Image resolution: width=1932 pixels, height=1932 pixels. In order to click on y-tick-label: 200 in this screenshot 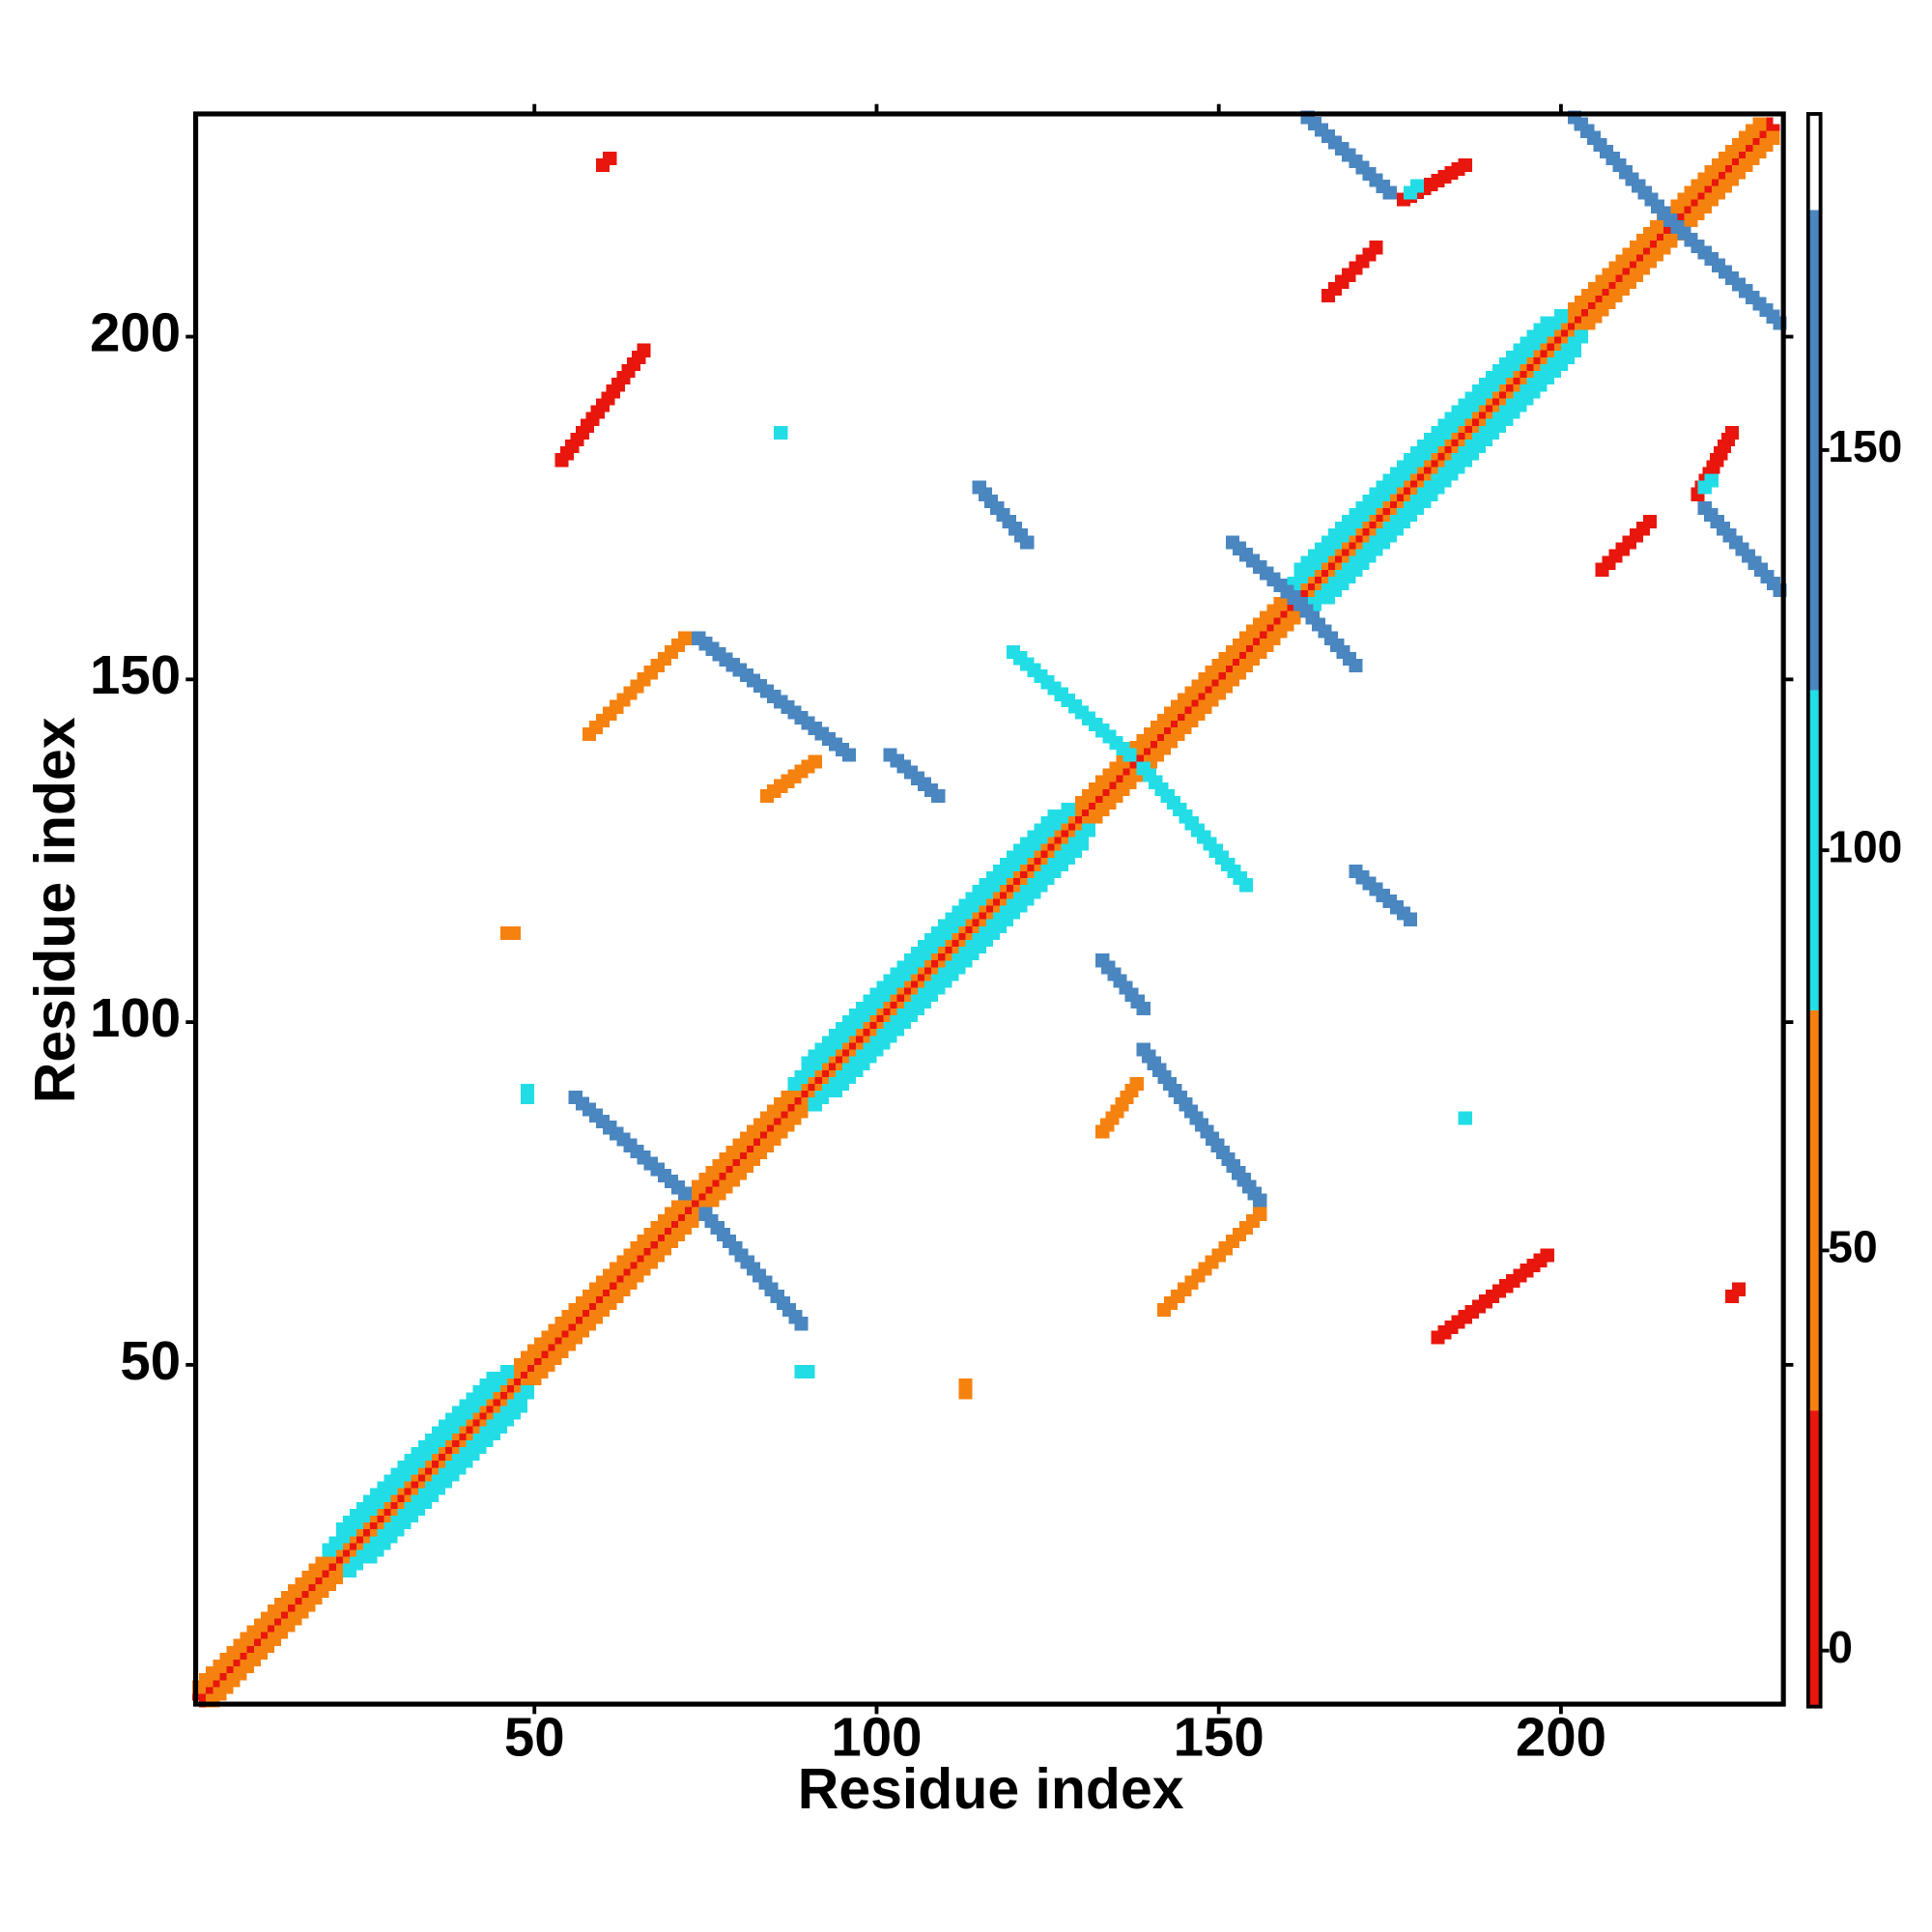, I will do `click(135, 331)`.